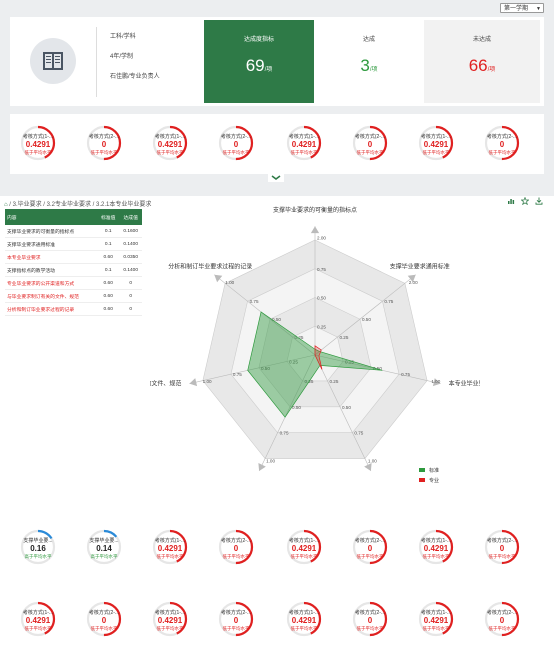 The width and height of the screenshot is (554, 650). I want to click on table-row: 支撑毕业要求的可衡量的指标点 0.1 0.1600, so click(73, 231).